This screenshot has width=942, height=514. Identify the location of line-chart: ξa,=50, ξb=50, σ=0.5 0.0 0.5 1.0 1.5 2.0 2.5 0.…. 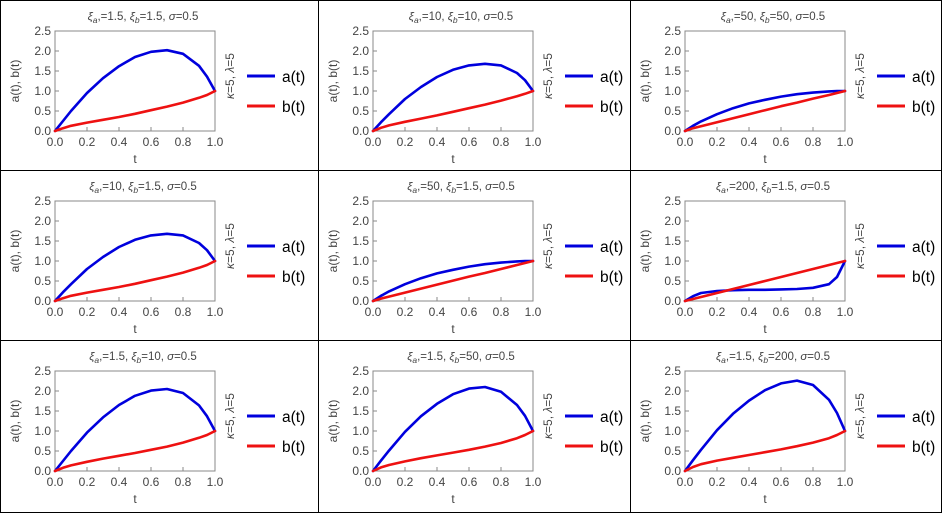
(786, 88).